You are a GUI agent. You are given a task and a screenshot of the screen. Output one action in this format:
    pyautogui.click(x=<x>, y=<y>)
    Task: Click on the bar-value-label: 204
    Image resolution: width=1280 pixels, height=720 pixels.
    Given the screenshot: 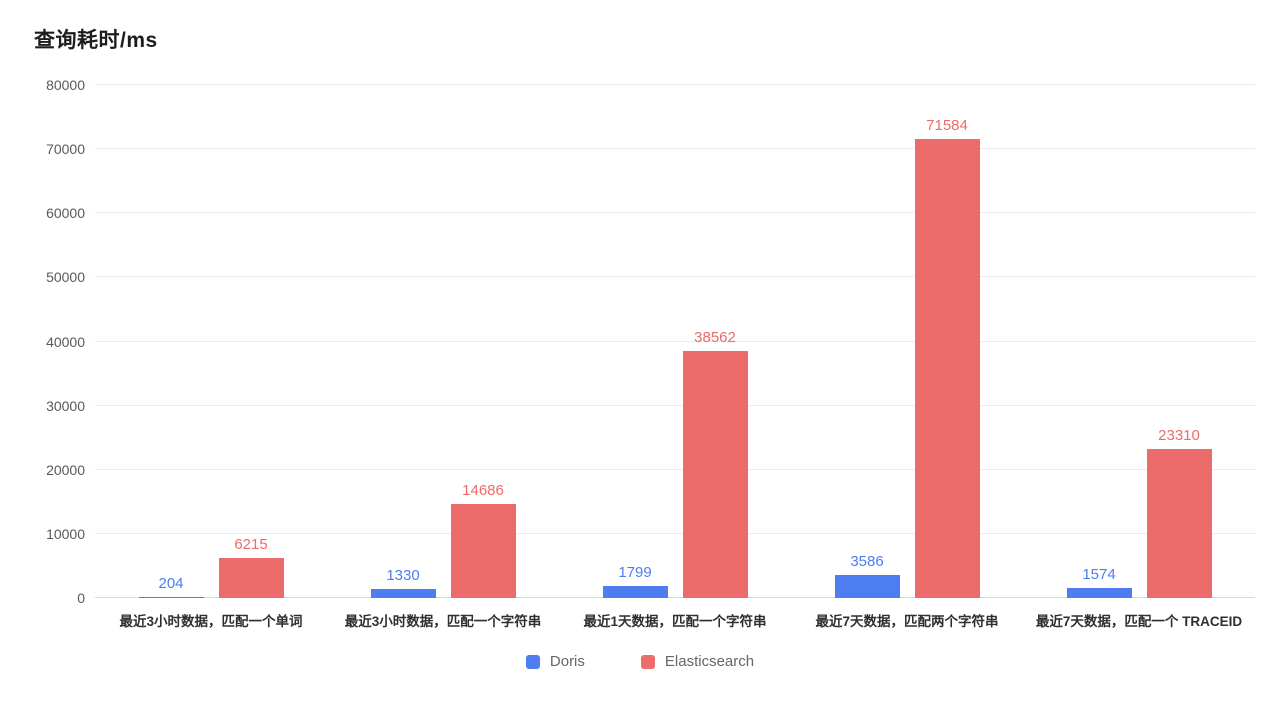 What is the action you would take?
    pyautogui.click(x=171, y=583)
    